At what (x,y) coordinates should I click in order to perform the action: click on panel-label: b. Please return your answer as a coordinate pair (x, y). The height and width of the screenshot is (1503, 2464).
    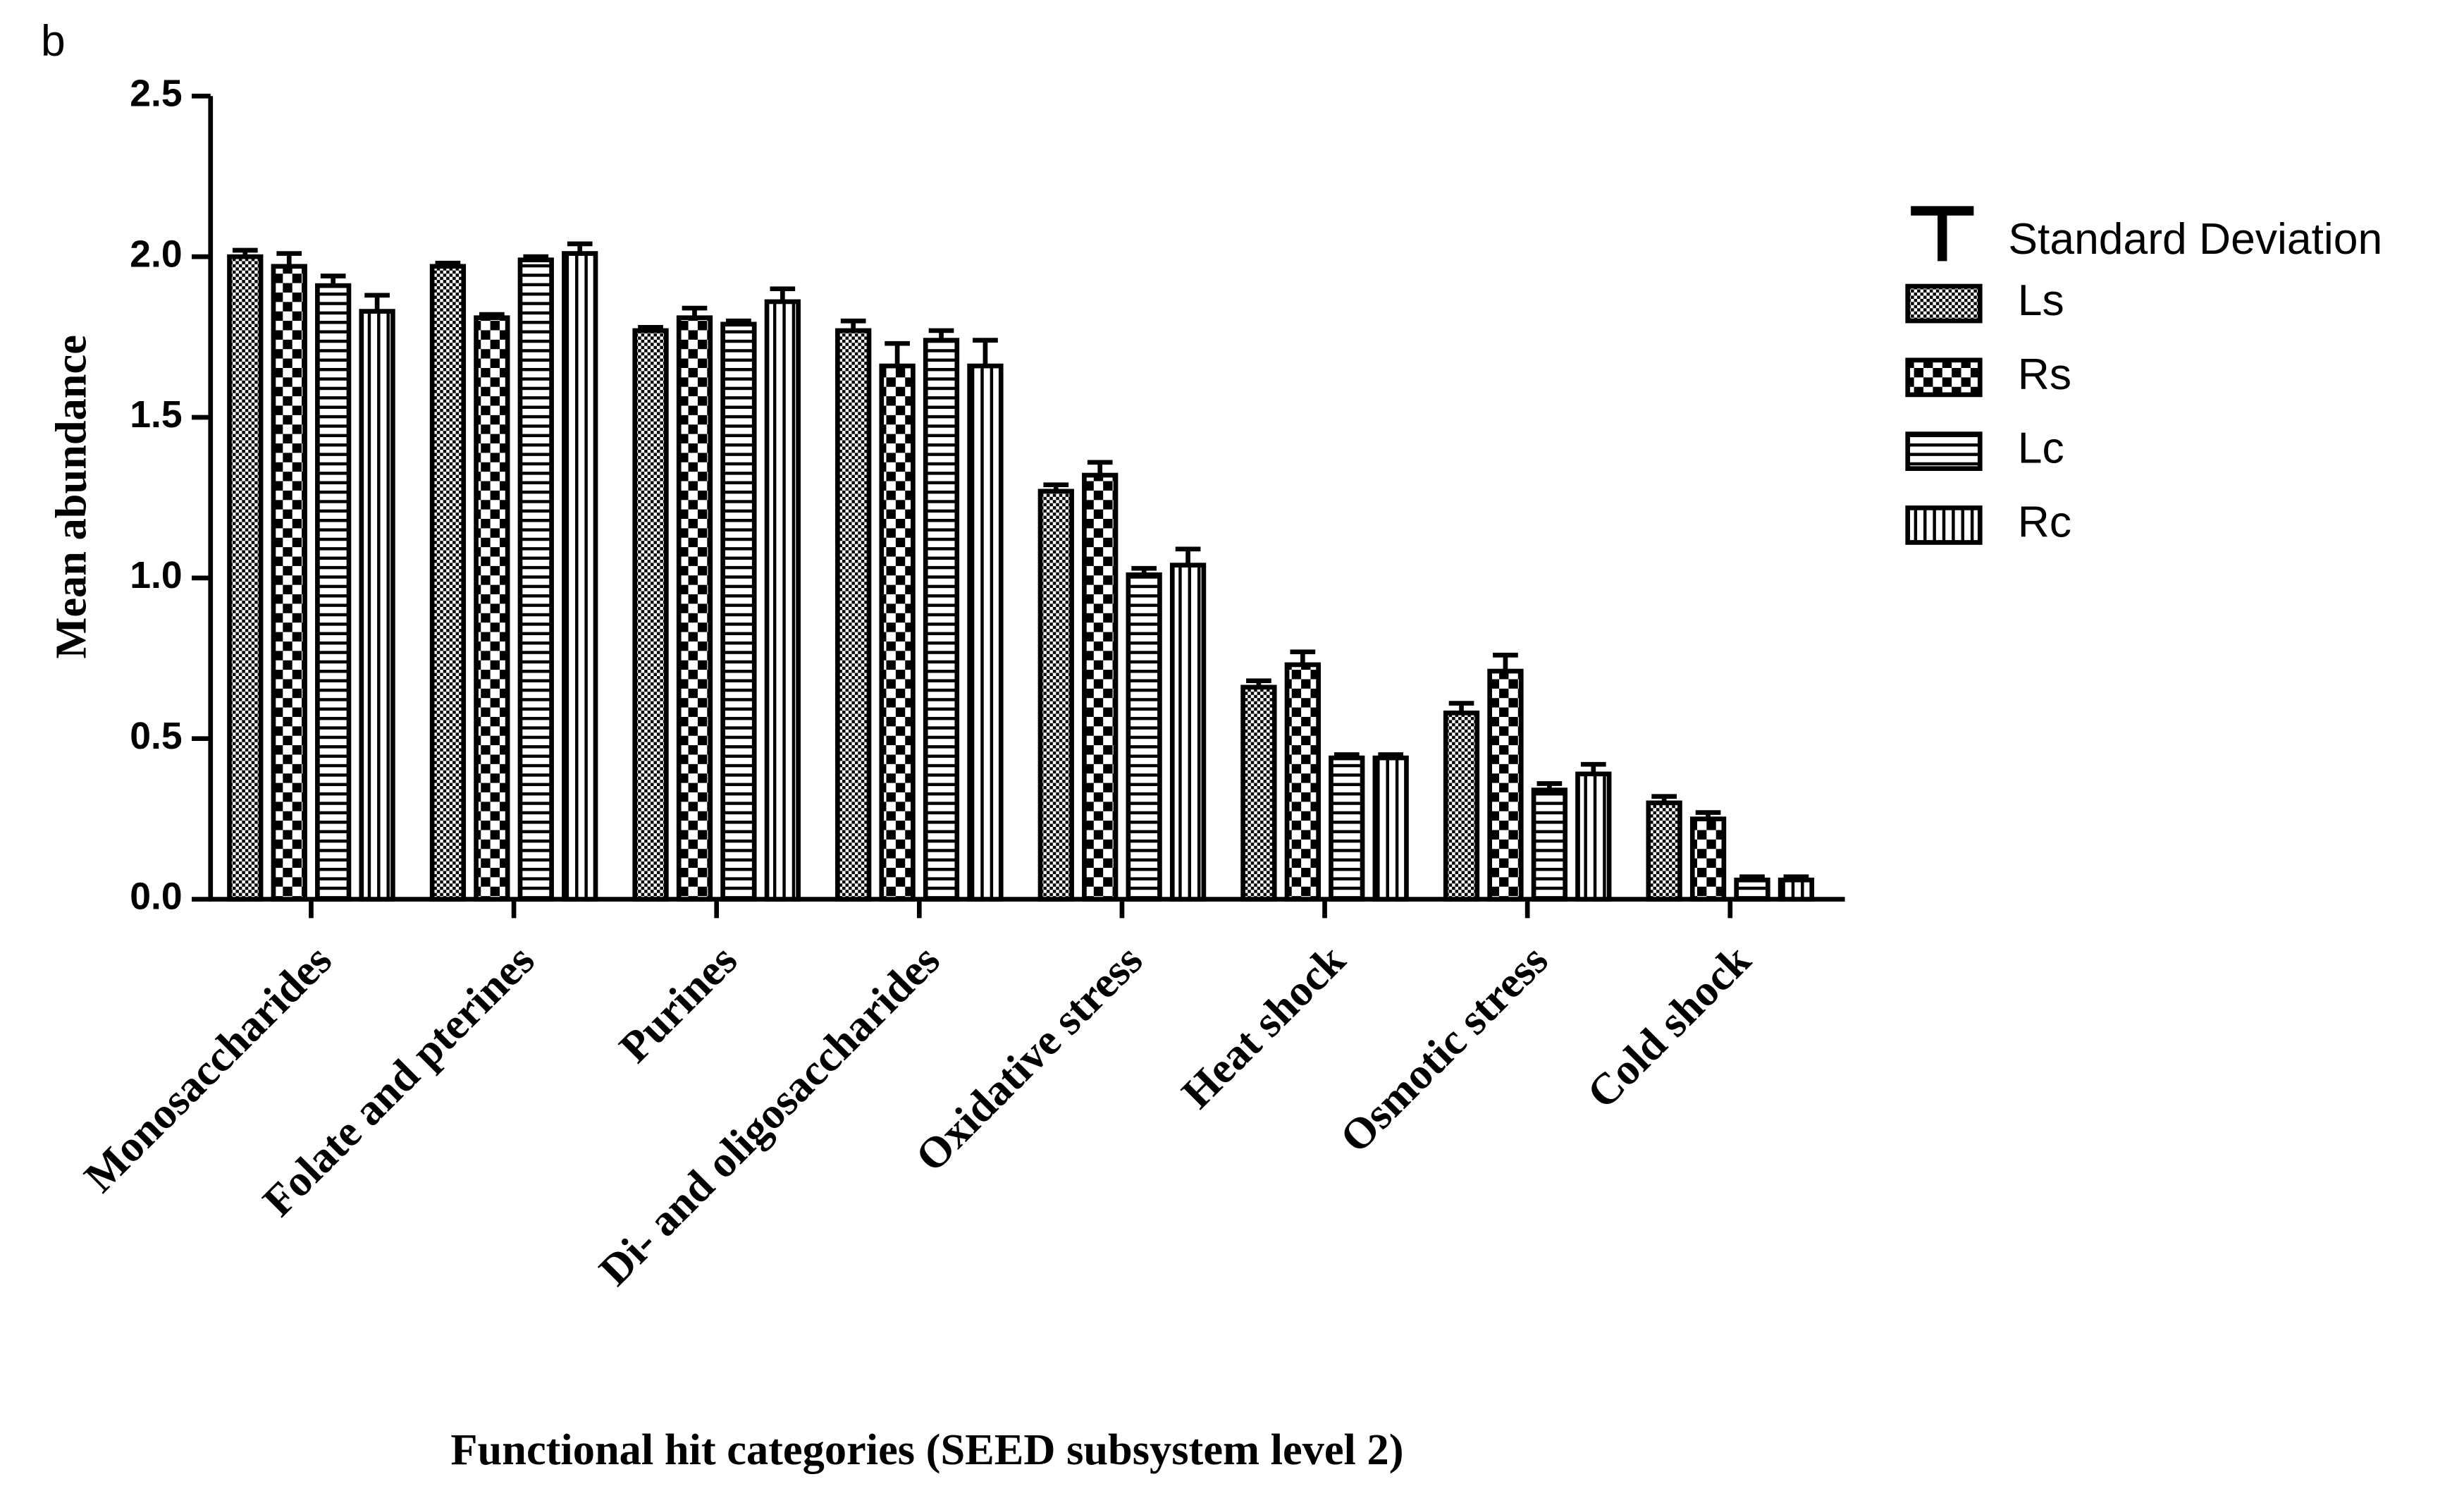
    Looking at the image, I should click on (53, 41).